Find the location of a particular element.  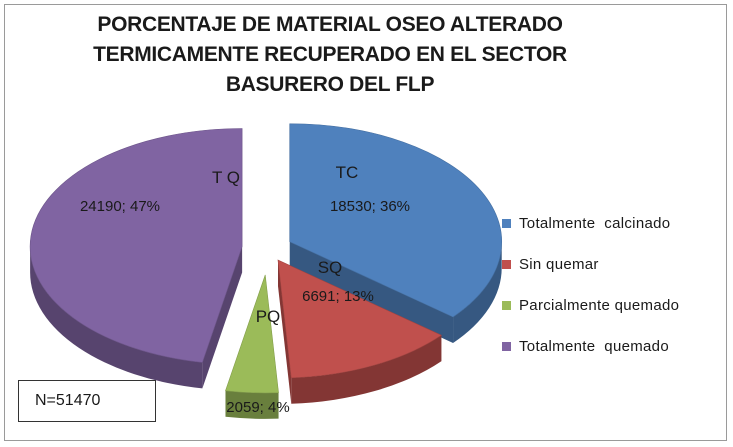

slice-code-sq: SQ is located at coordinates (330, 267).